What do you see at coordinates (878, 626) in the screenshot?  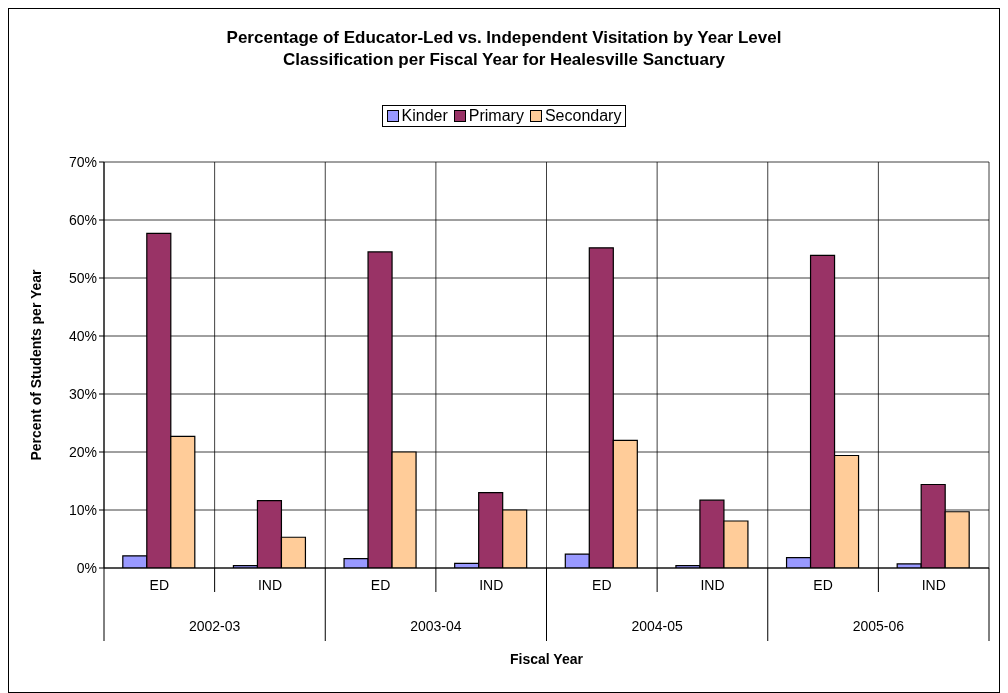 I see `text: 2005-06` at bounding box center [878, 626].